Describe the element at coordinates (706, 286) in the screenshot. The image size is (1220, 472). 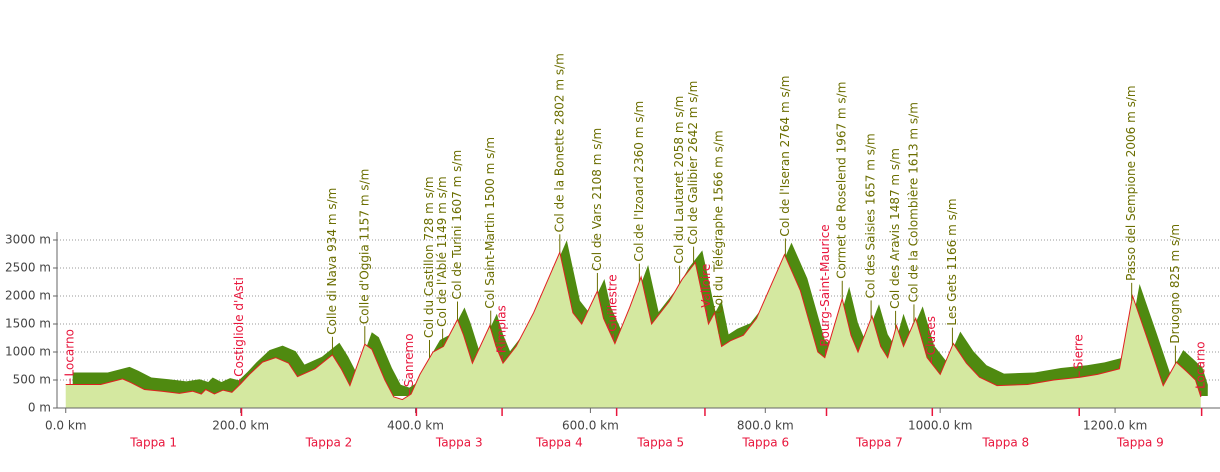
I see `town-label: Valloire` at that location.